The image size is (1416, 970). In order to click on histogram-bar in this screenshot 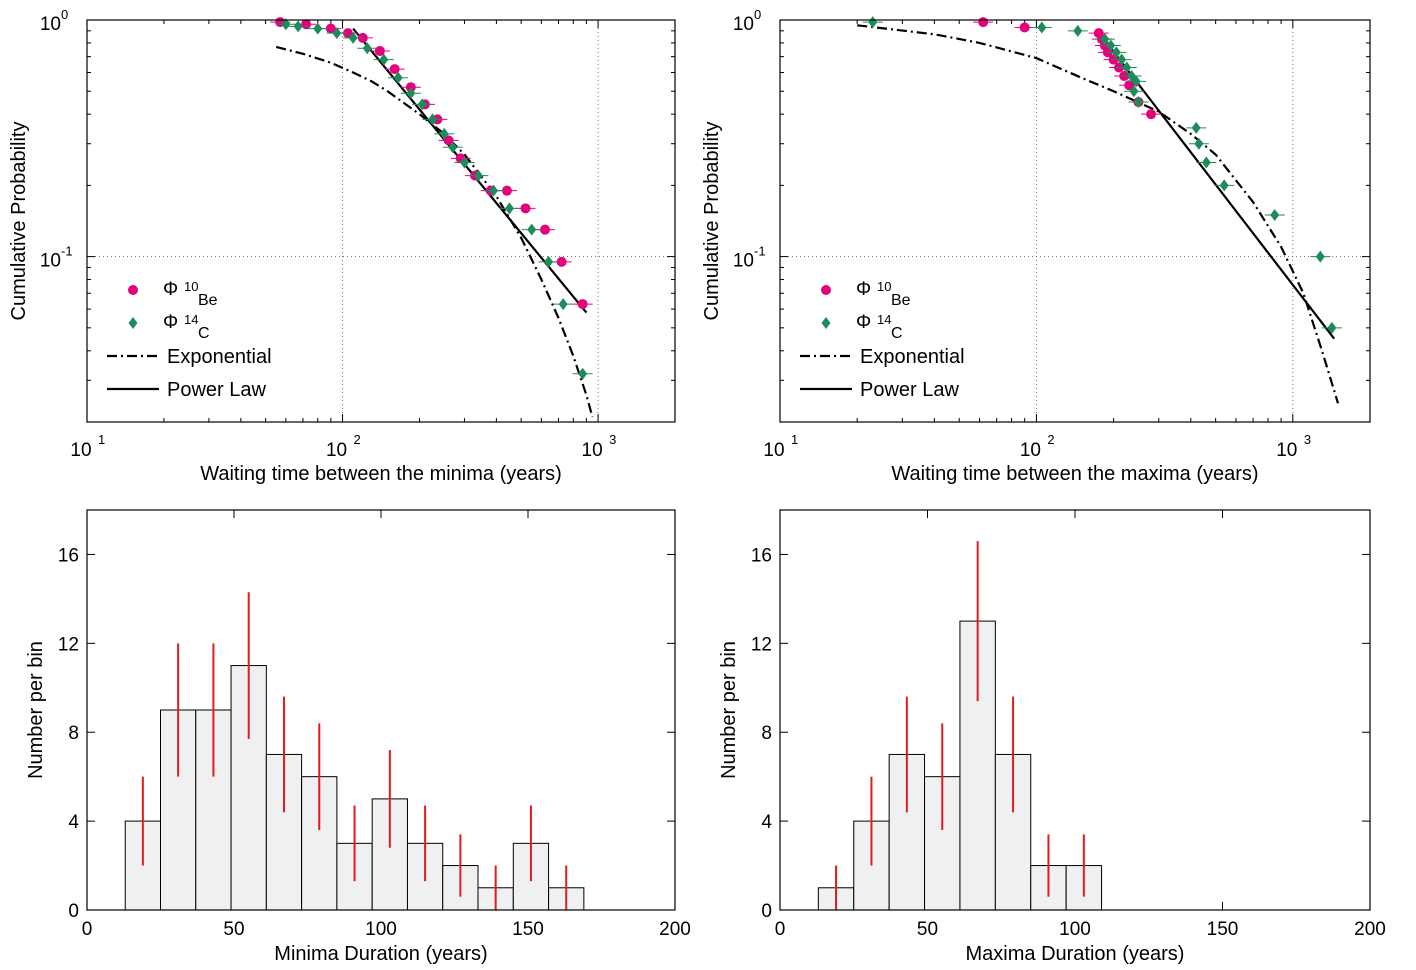, I will do `click(977, 765)`.